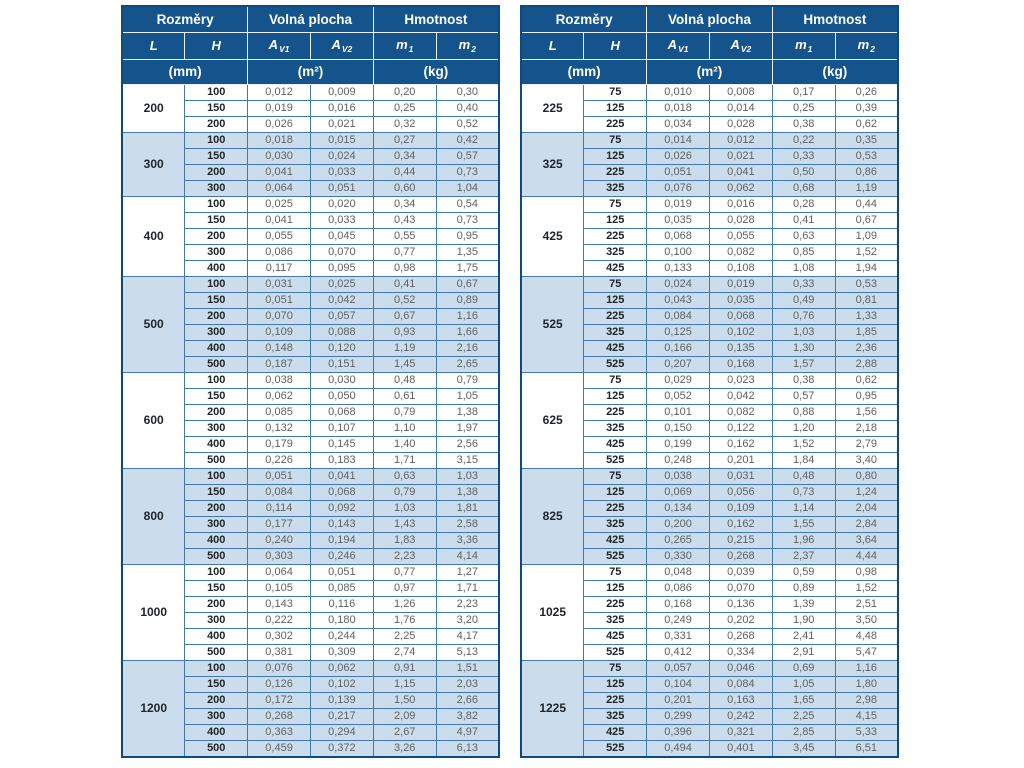 This screenshot has height=768, width=1024. What do you see at coordinates (678, 428) in the screenshot?
I see `value-av1-cell: 0,150` at bounding box center [678, 428].